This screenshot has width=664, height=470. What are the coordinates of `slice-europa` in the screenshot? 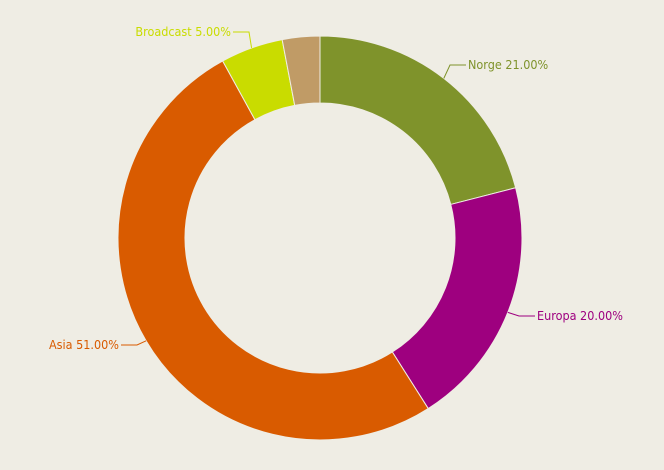 It's located at (457, 298).